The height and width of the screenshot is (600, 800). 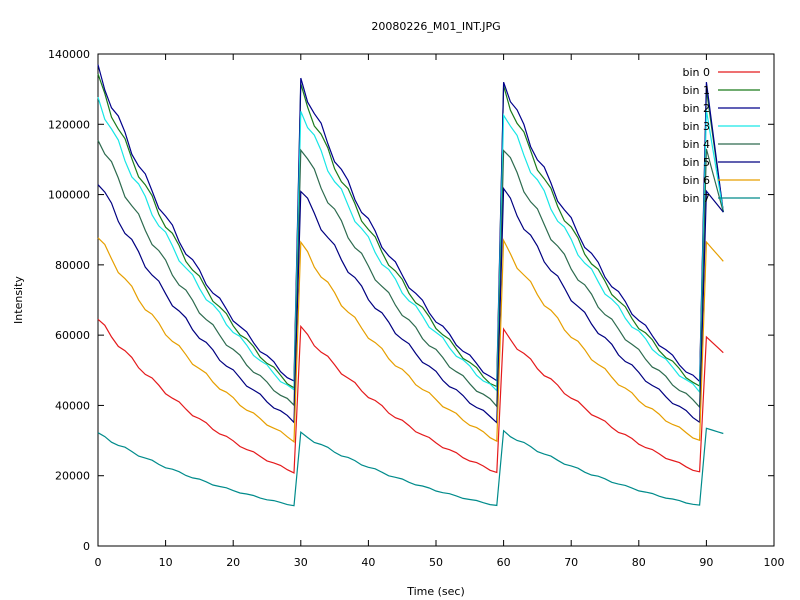 I want to click on y-tick-label: 0, so click(x=86, y=546).